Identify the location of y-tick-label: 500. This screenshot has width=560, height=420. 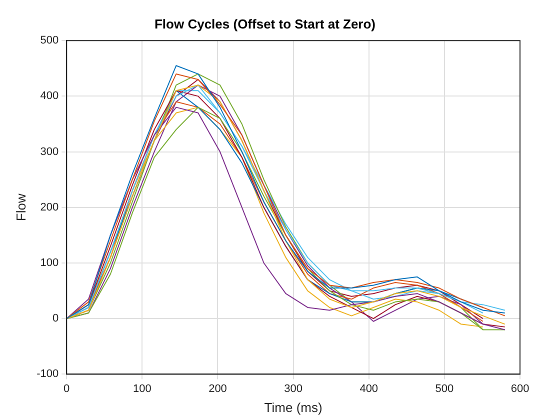
(49, 40).